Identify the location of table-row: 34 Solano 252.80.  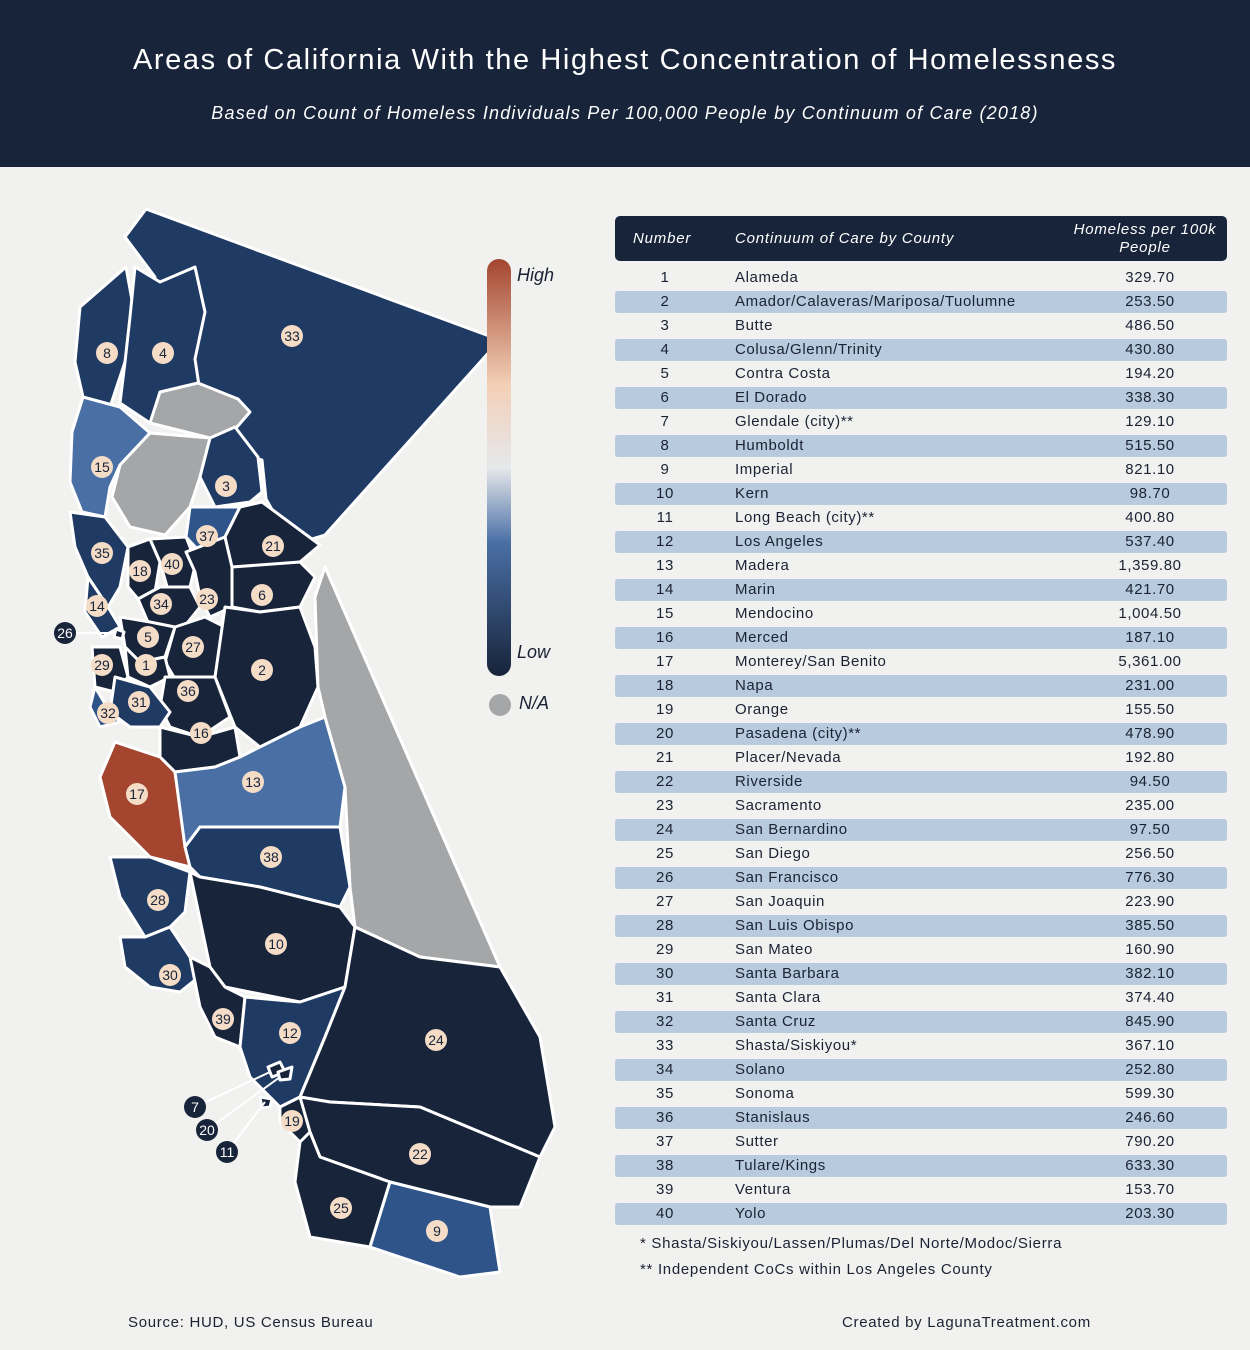
(921, 1070).